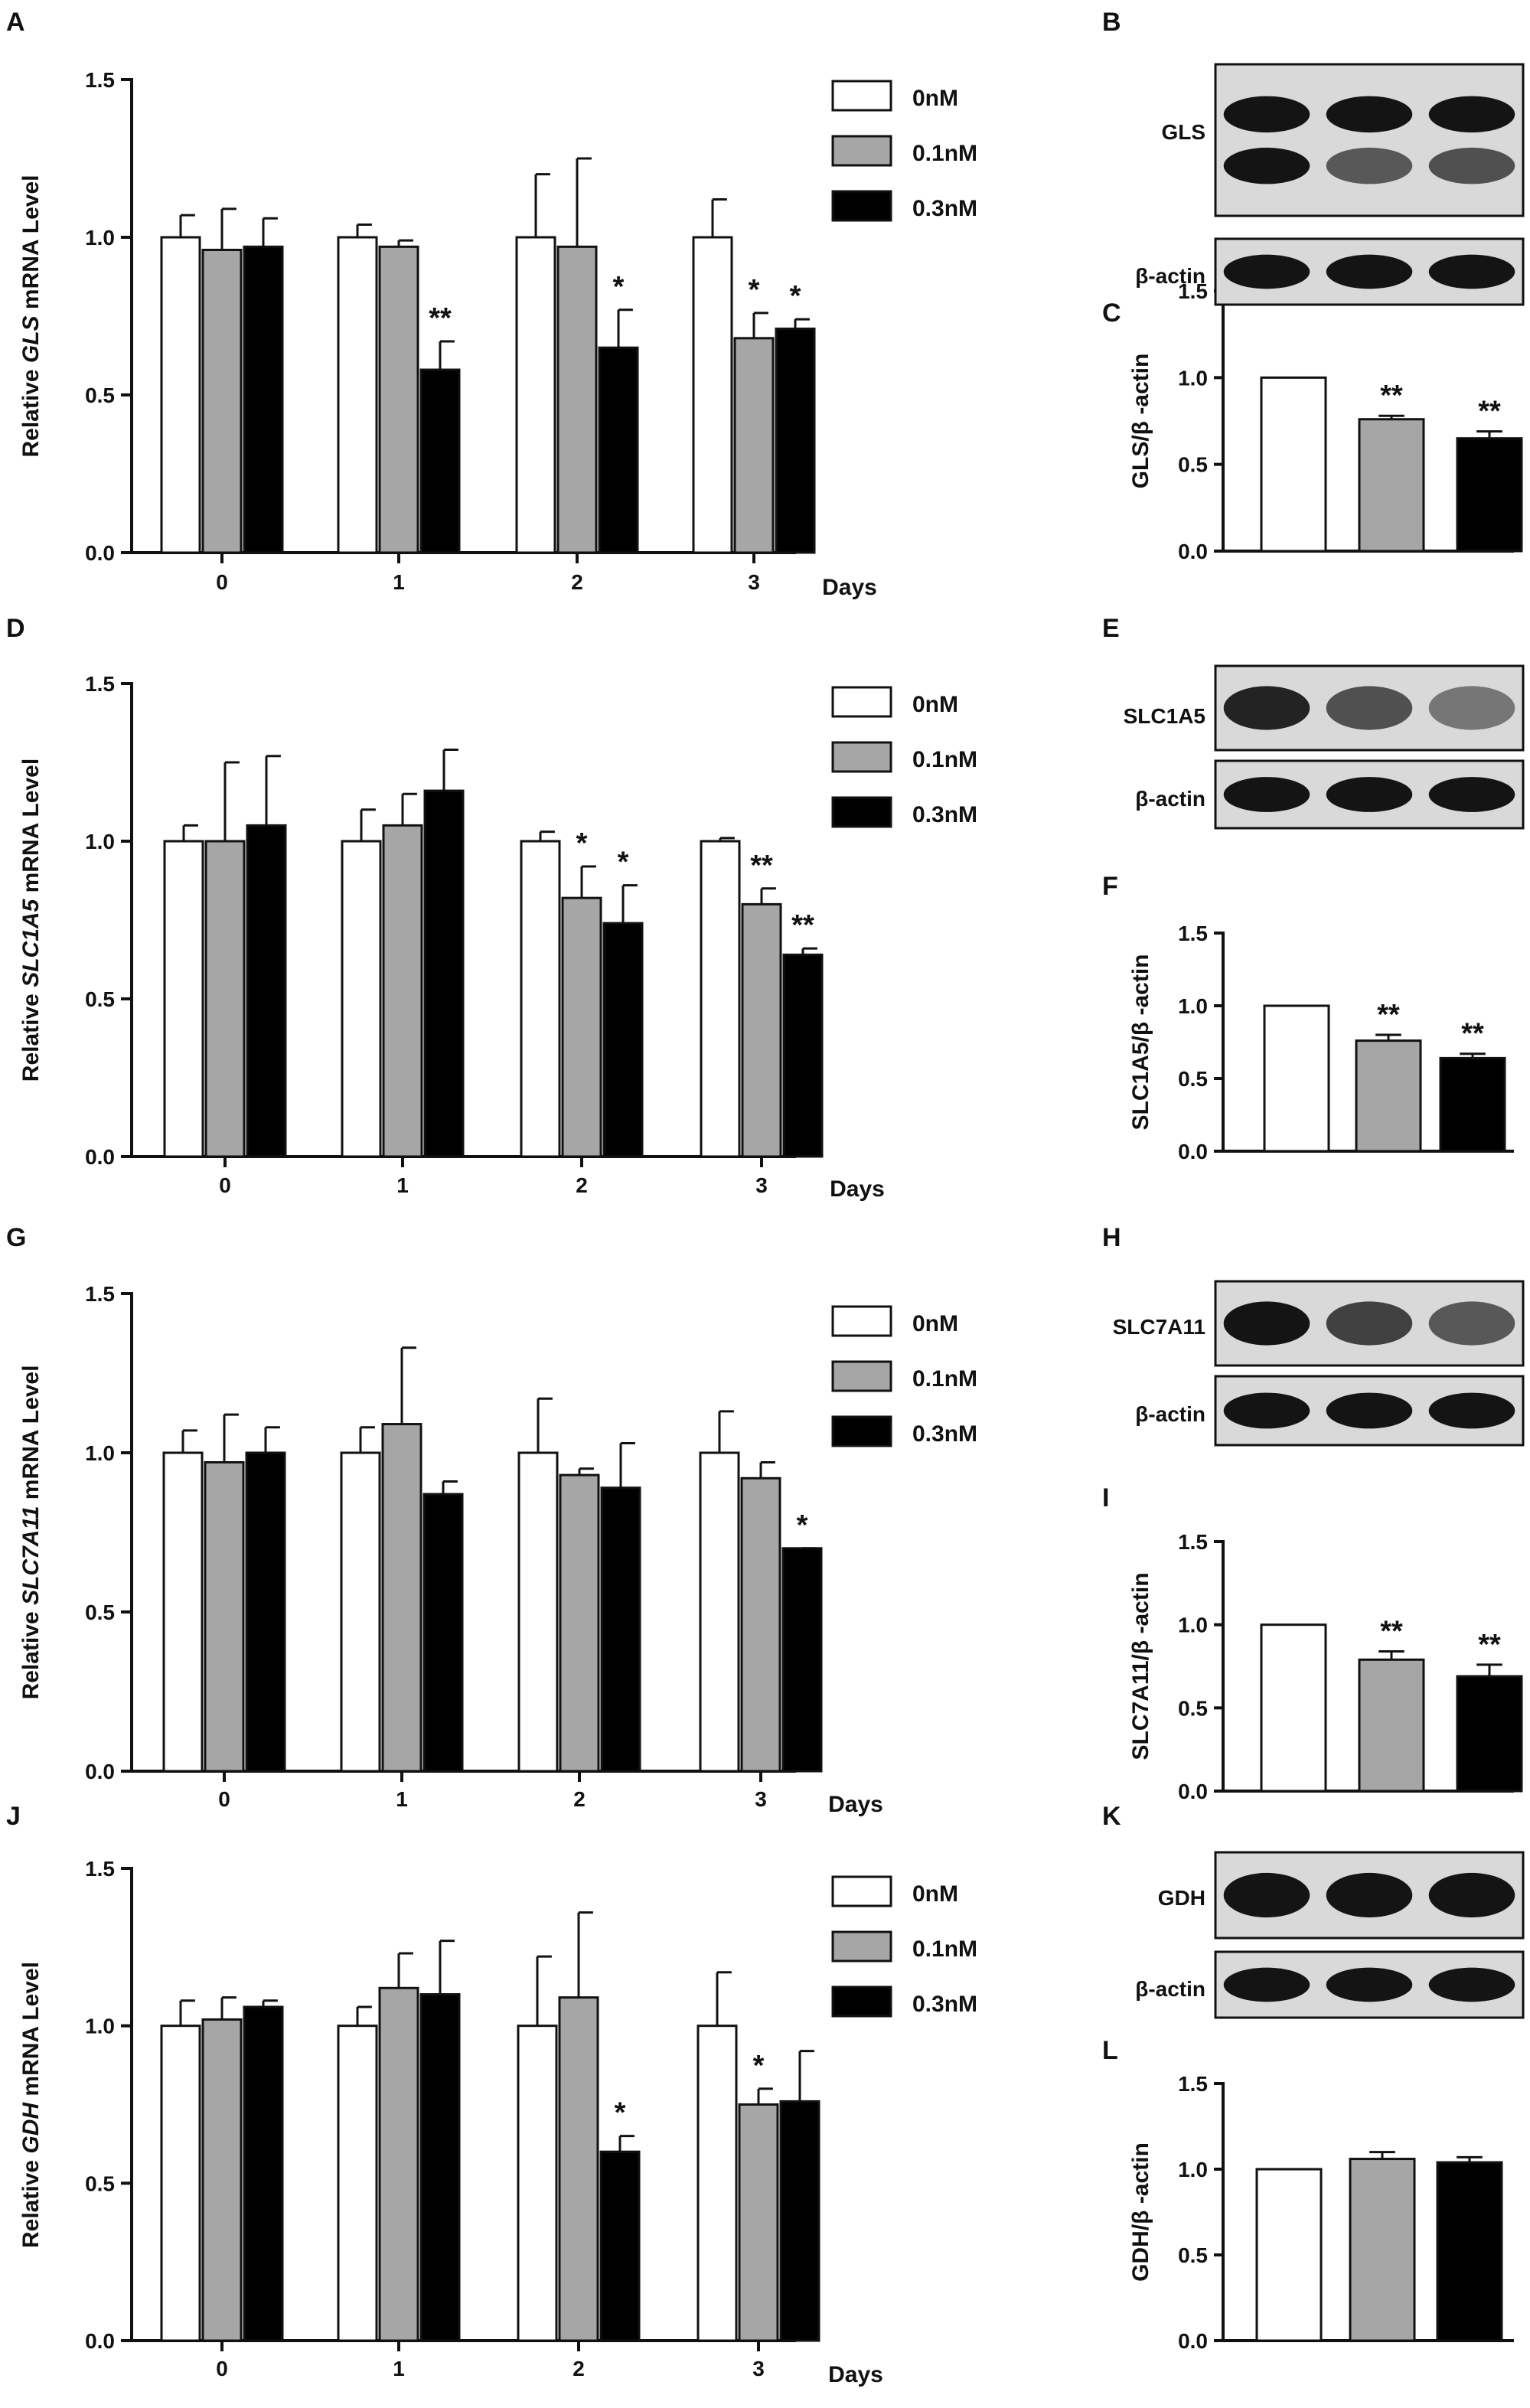  I want to click on legend-label: 0nM, so click(935, 1323).